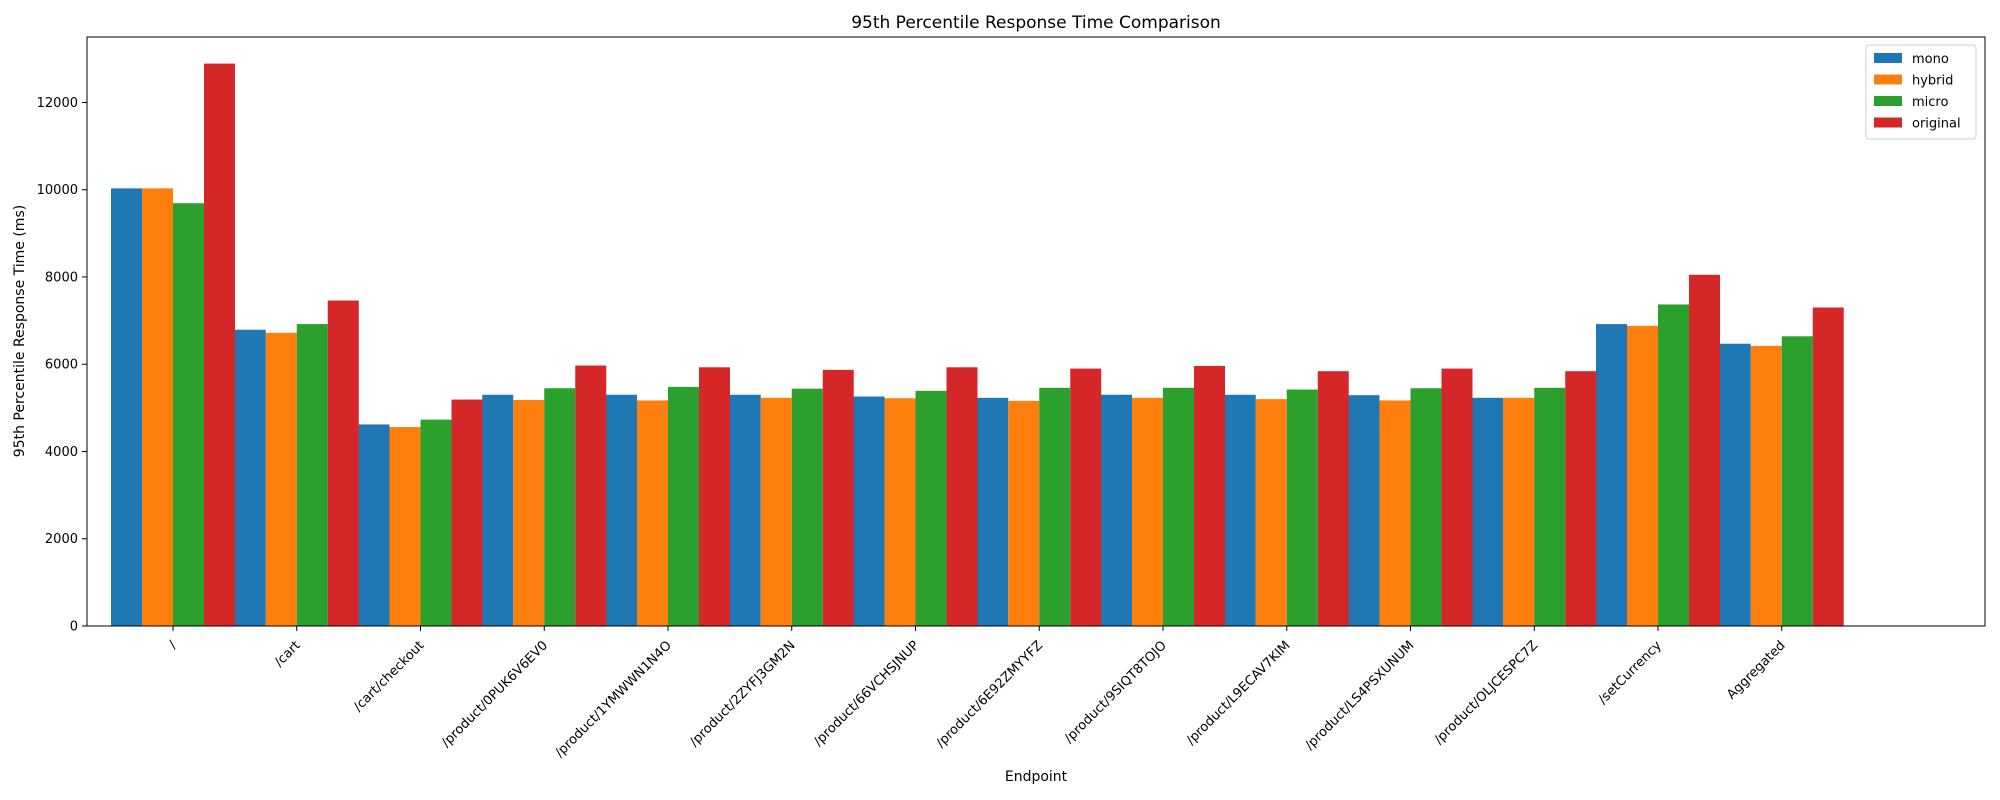 The width and height of the screenshot is (2000, 800). I want to click on y-tick-label-2: 4000, so click(61, 452).